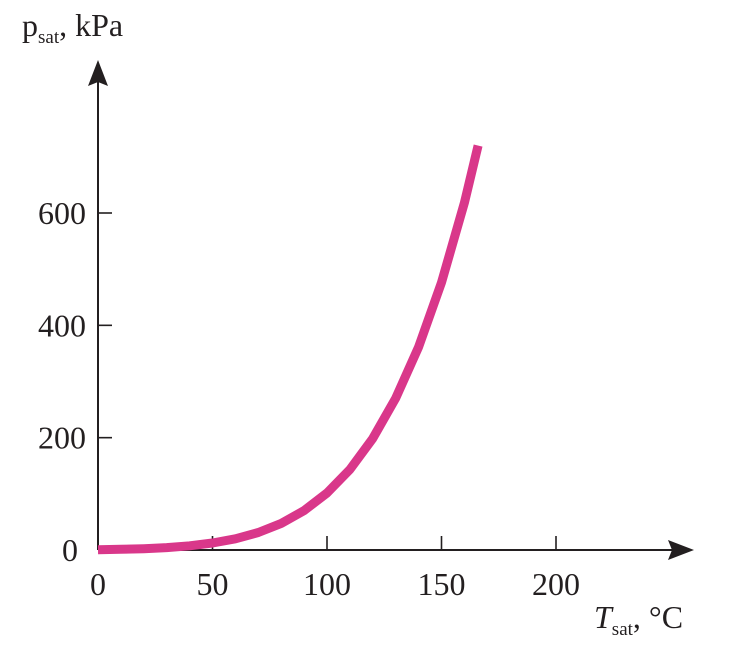  I want to click on x-tick-label: 0, so click(98, 584).